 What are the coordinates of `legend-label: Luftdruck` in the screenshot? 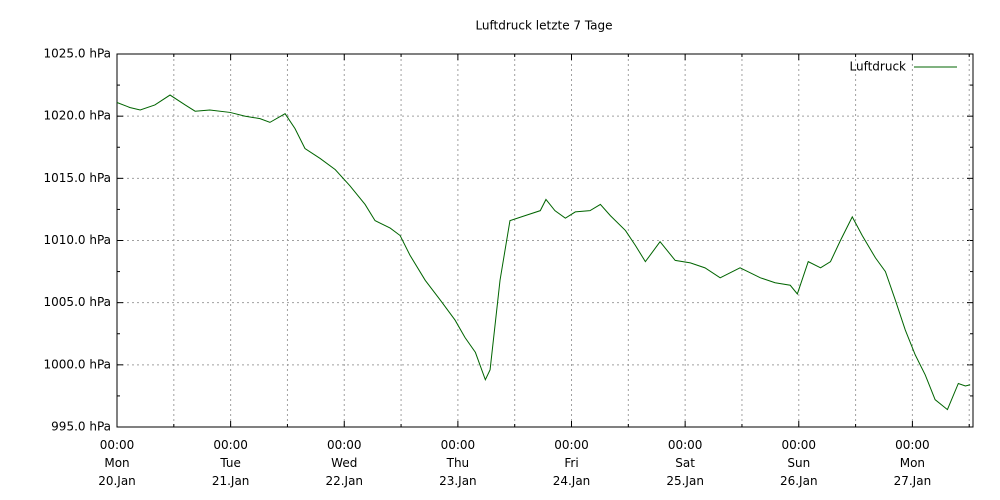 It's located at (877, 67).